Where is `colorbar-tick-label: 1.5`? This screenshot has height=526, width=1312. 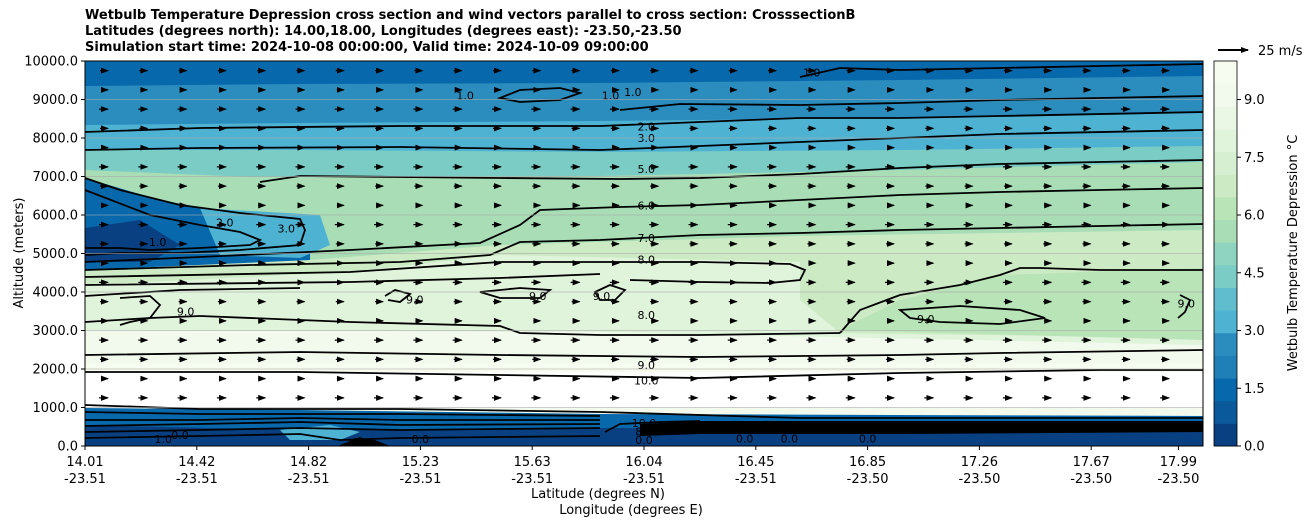 colorbar-tick-label: 1.5 is located at coordinates (1254, 389).